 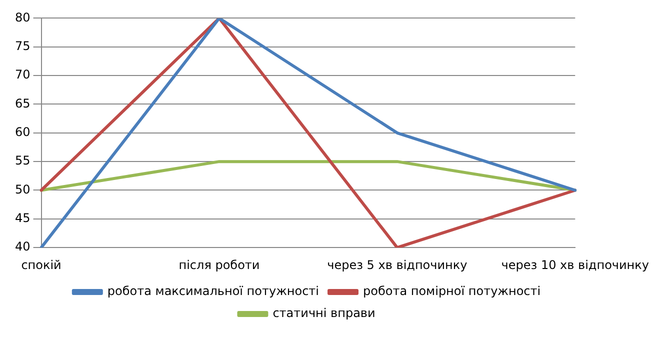 What do you see at coordinates (22, 17) in the screenshot?
I see `y-tick-label: 80` at bounding box center [22, 17].